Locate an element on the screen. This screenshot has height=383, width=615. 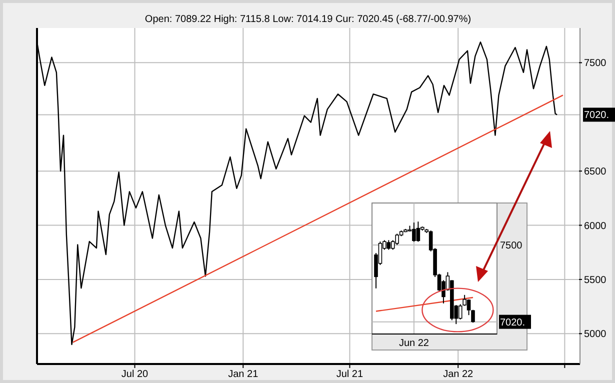
y-tick-label: 6500 is located at coordinates (595, 172).